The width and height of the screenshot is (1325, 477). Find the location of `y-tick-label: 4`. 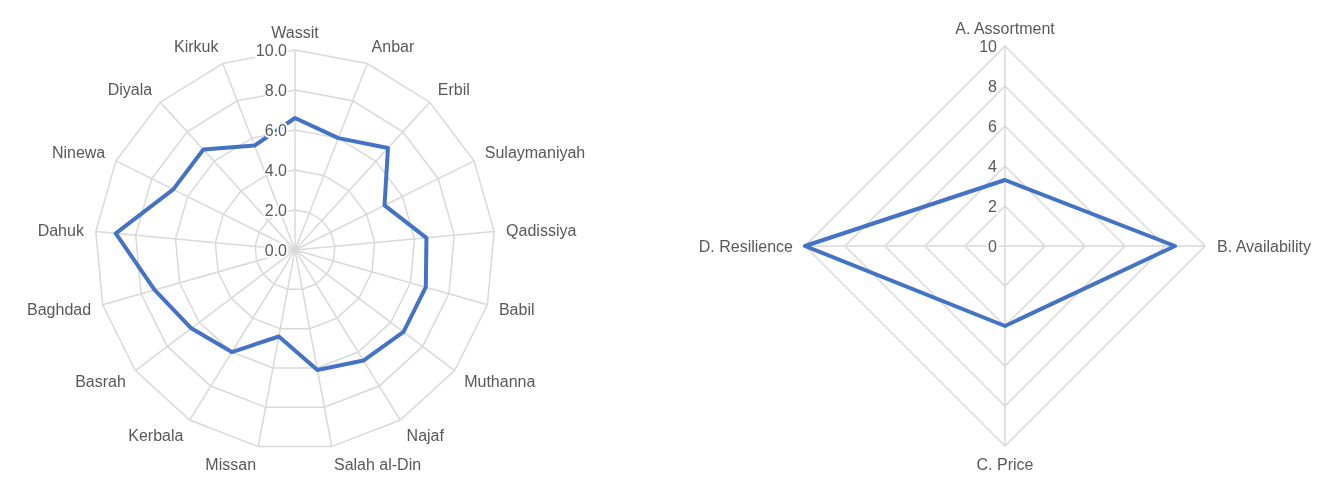

y-tick-label: 4 is located at coordinates (993, 166).